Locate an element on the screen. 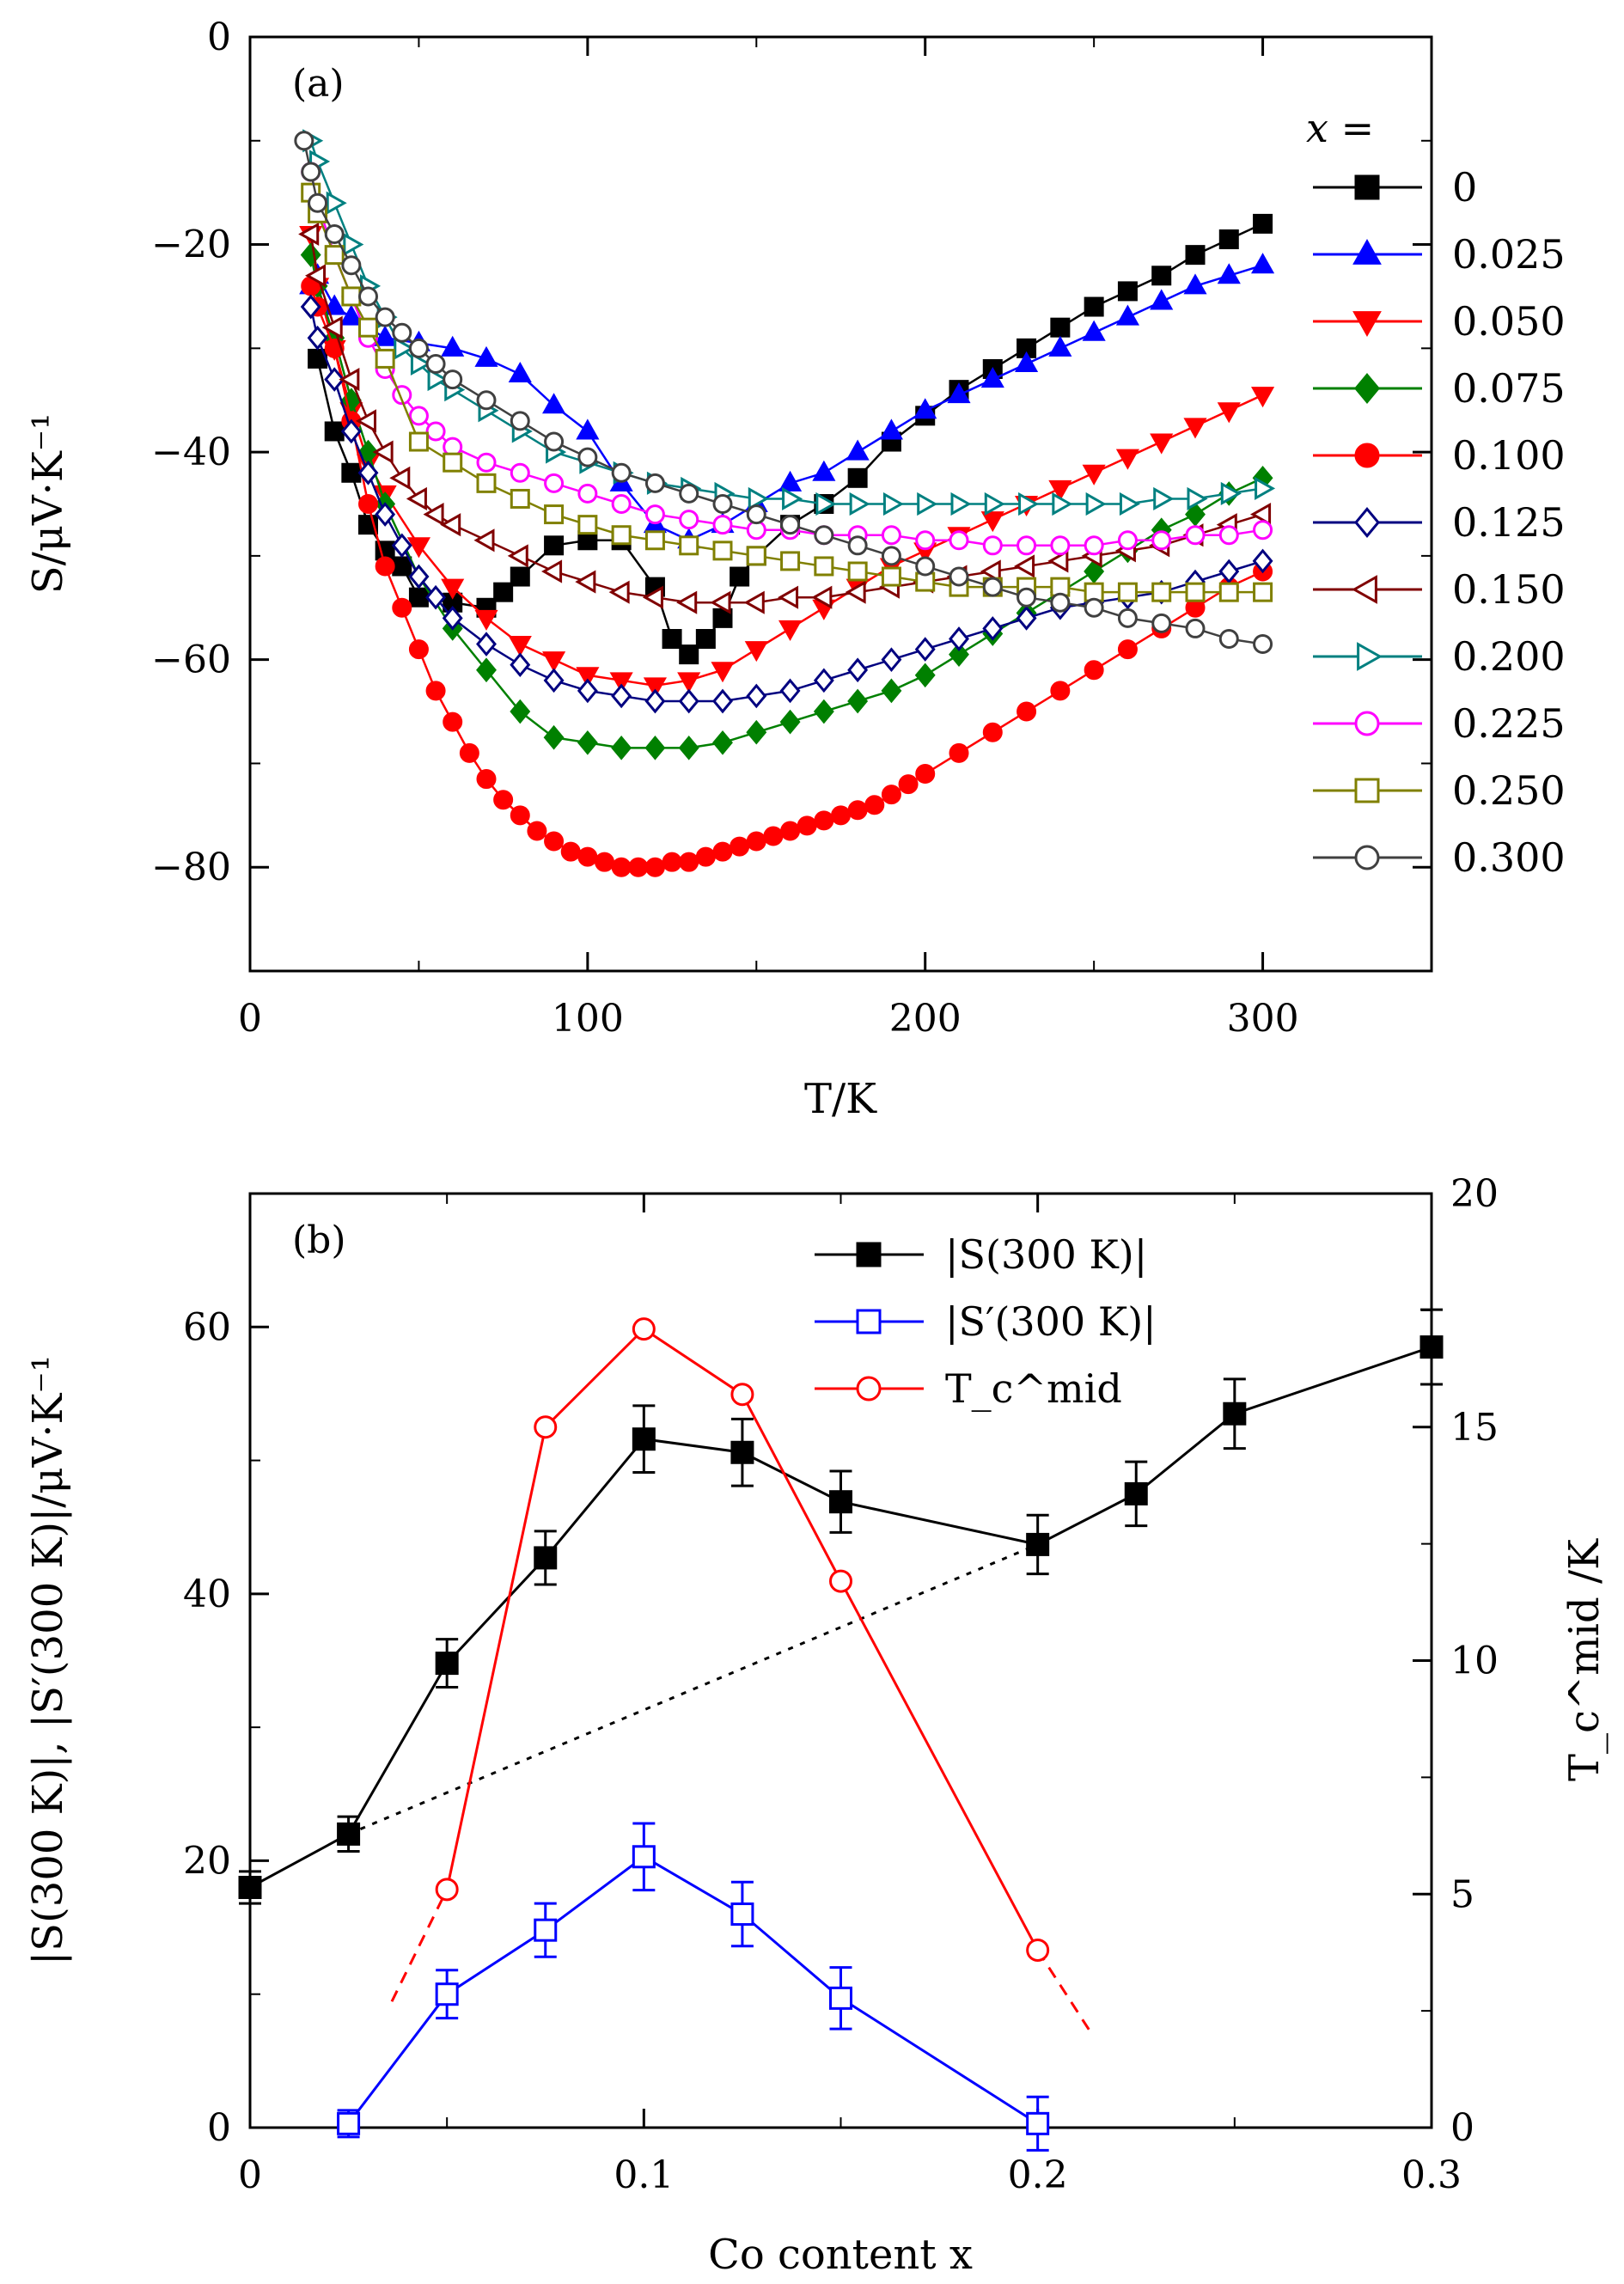 Image resolution: width=1624 pixels, height=2284 pixels. panel-a-legend-label: 0.150 is located at coordinates (1509, 589).